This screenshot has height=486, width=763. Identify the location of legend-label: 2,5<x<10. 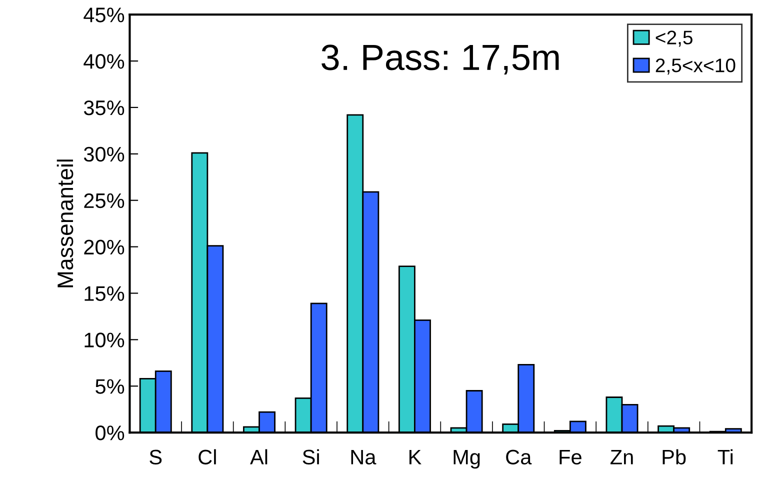
(696, 66).